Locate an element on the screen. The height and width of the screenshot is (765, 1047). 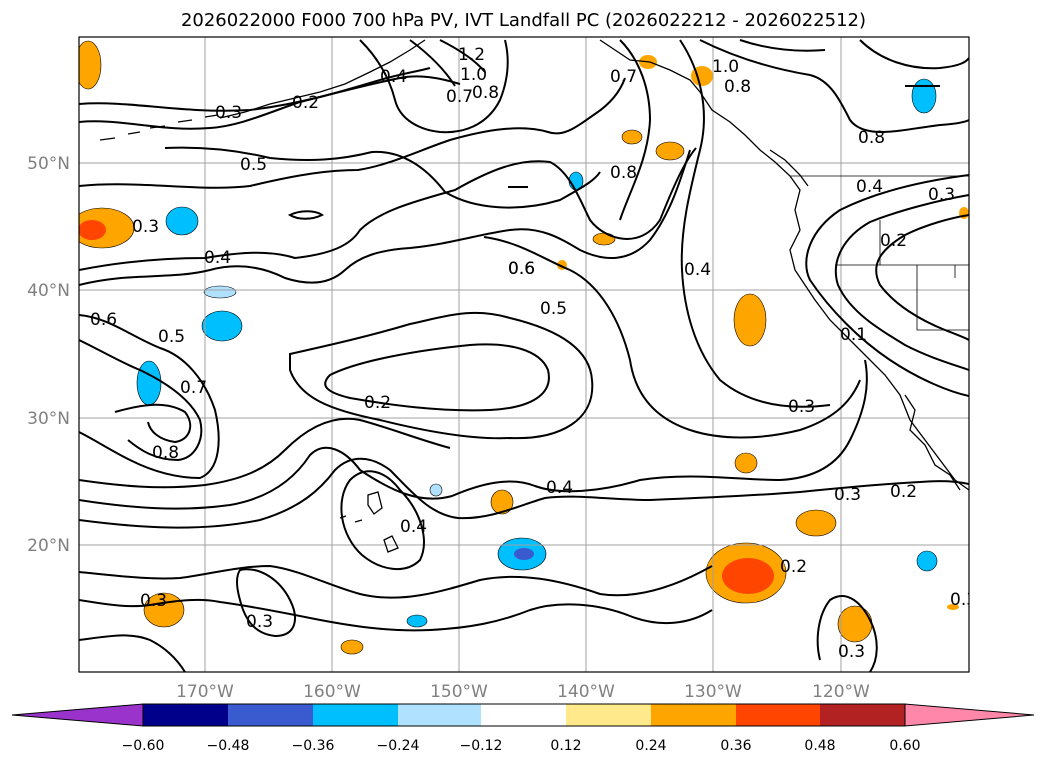
lat-label-40n: 40°N is located at coordinates (48, 291).